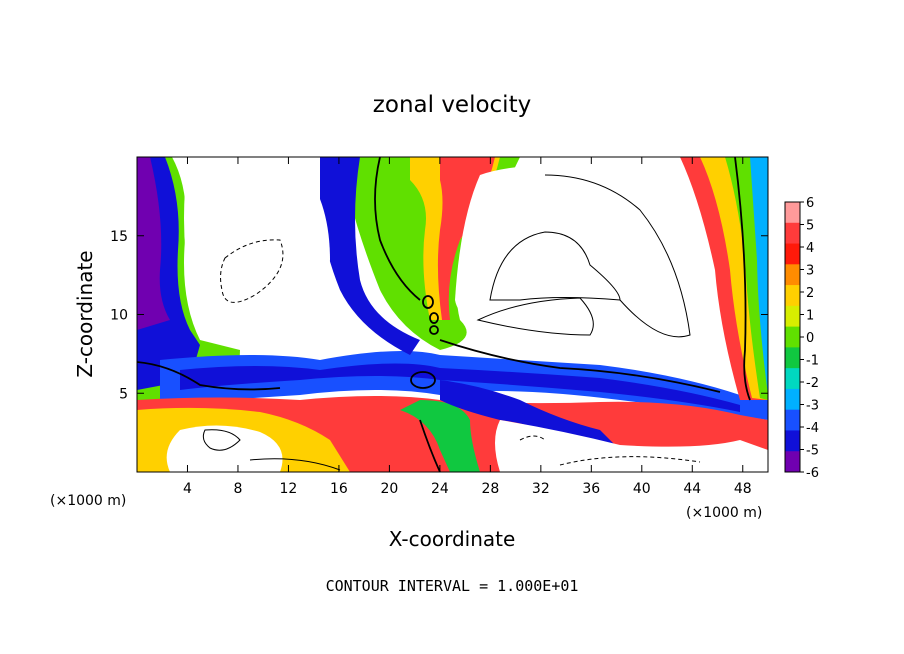 The width and height of the screenshot is (904, 654). What do you see at coordinates (123, 394) in the screenshot?
I see `y-tick-label: 5` at bounding box center [123, 394].